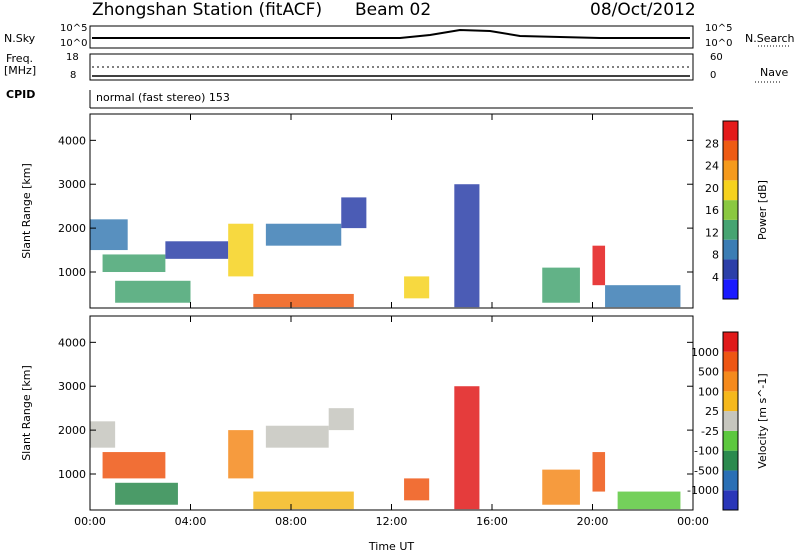 The height and width of the screenshot is (554, 800). I want to click on velocity-colorbar-label-0: 1000, so click(705, 352).